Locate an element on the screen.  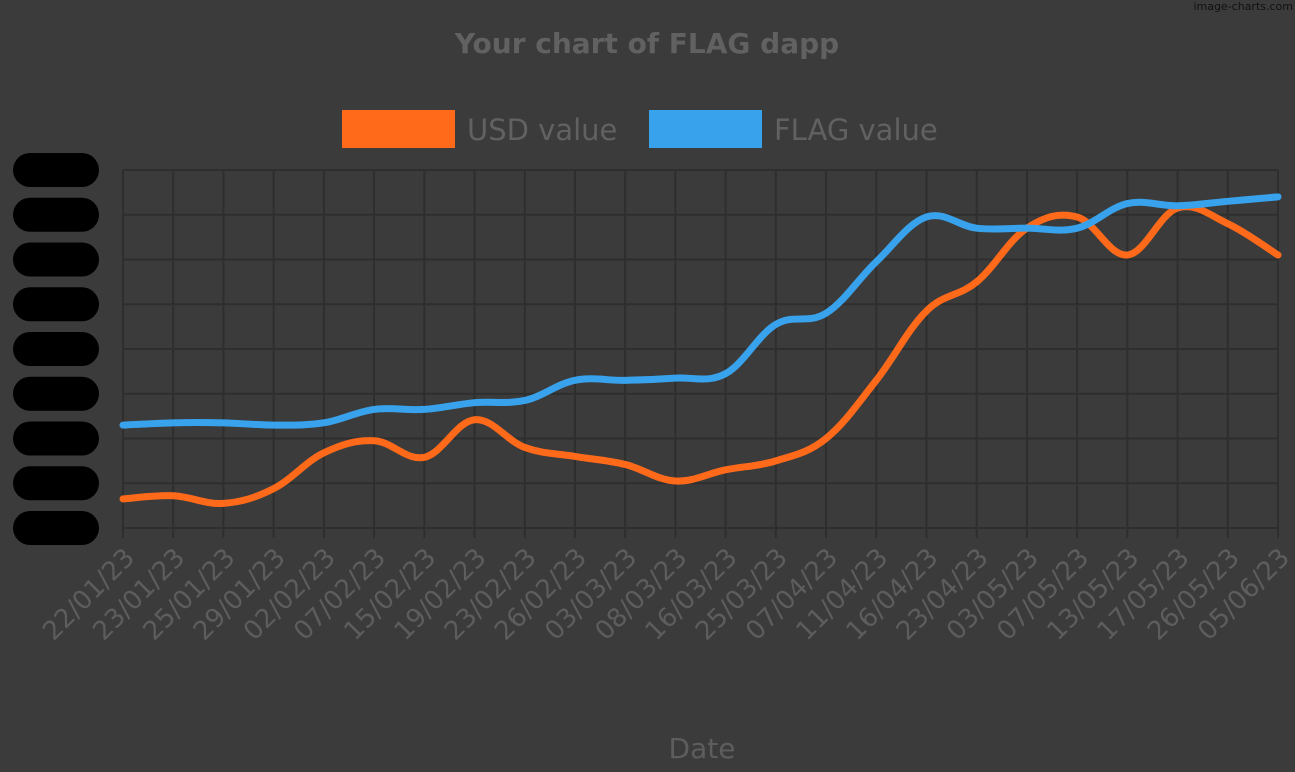
legend-swatch-usd-value is located at coordinates (398, 129).